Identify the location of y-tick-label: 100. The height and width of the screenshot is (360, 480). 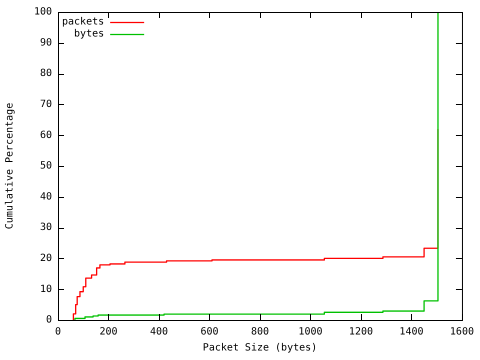
(43, 12).